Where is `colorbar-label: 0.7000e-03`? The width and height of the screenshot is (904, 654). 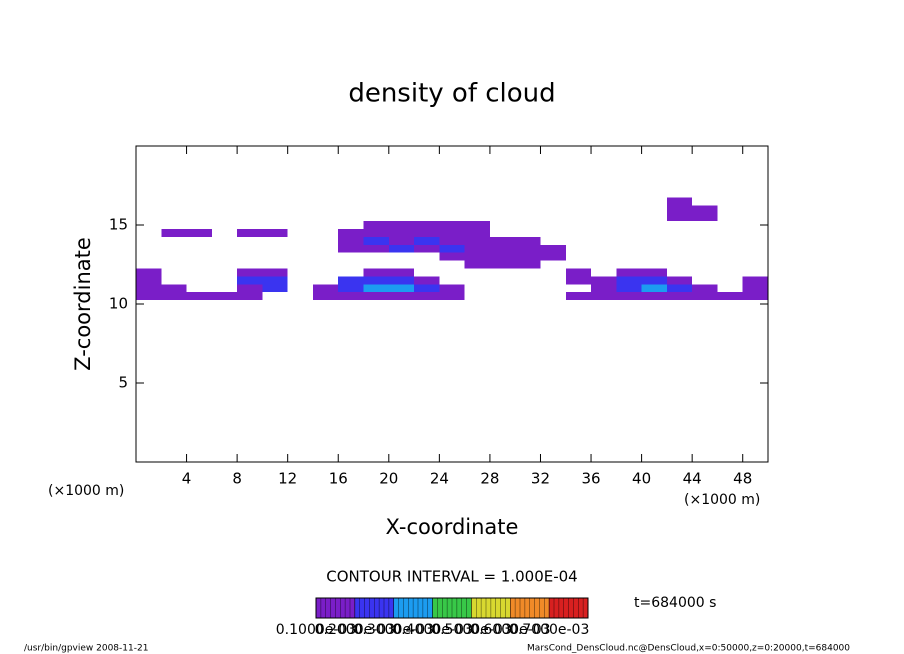 colorbar-label: 0.7000e-03 is located at coordinates (549, 630).